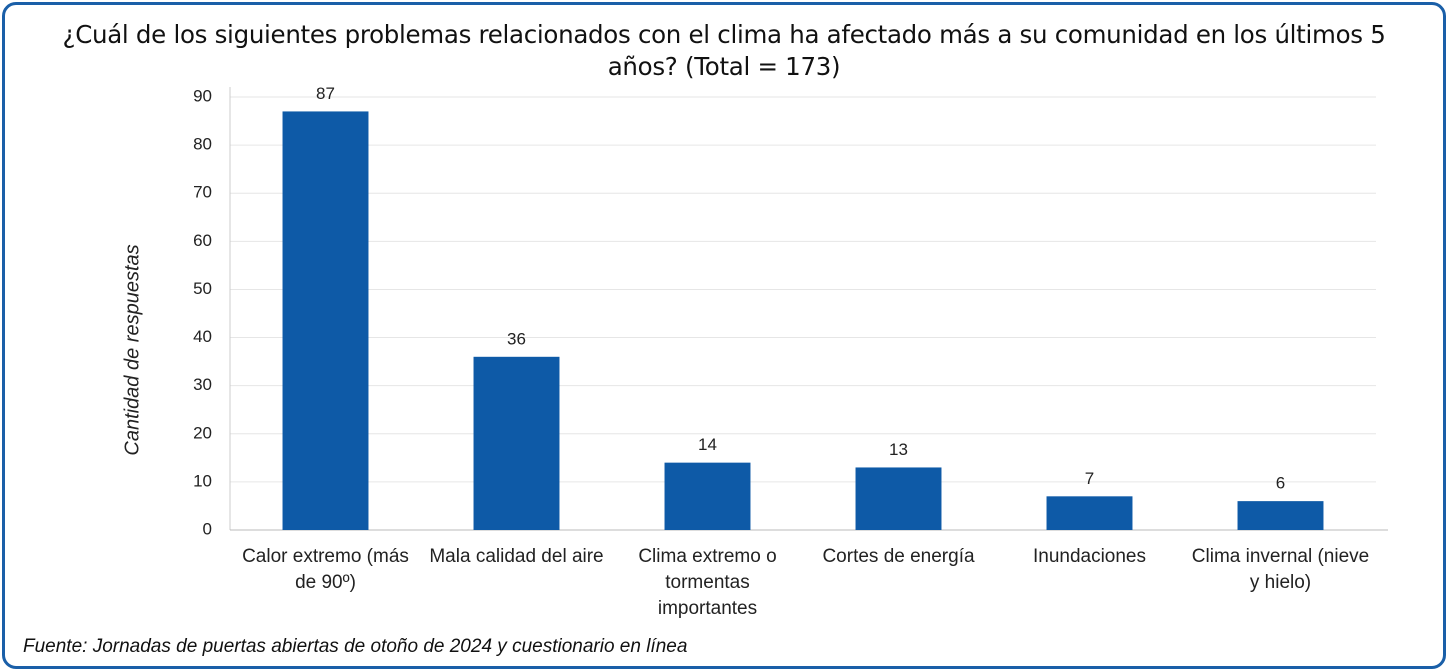  Describe the element at coordinates (132, 349) in the screenshot. I see `y-axis-label: Cantidad de respuestas` at that location.